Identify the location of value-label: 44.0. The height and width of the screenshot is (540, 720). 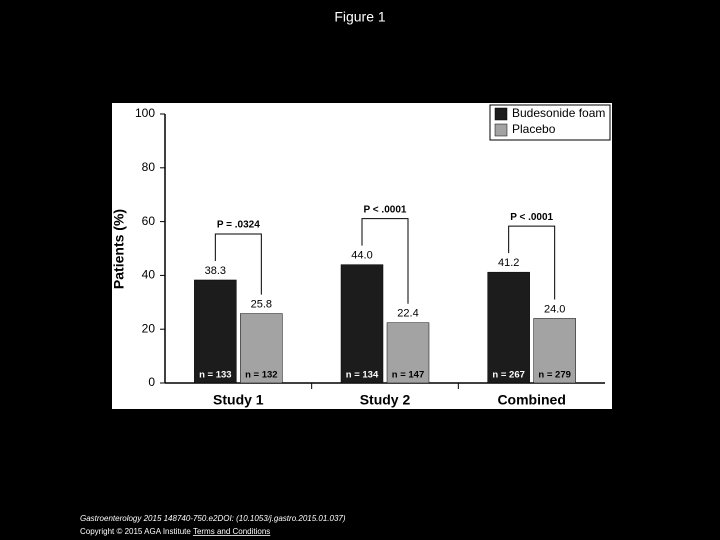
(361, 256).